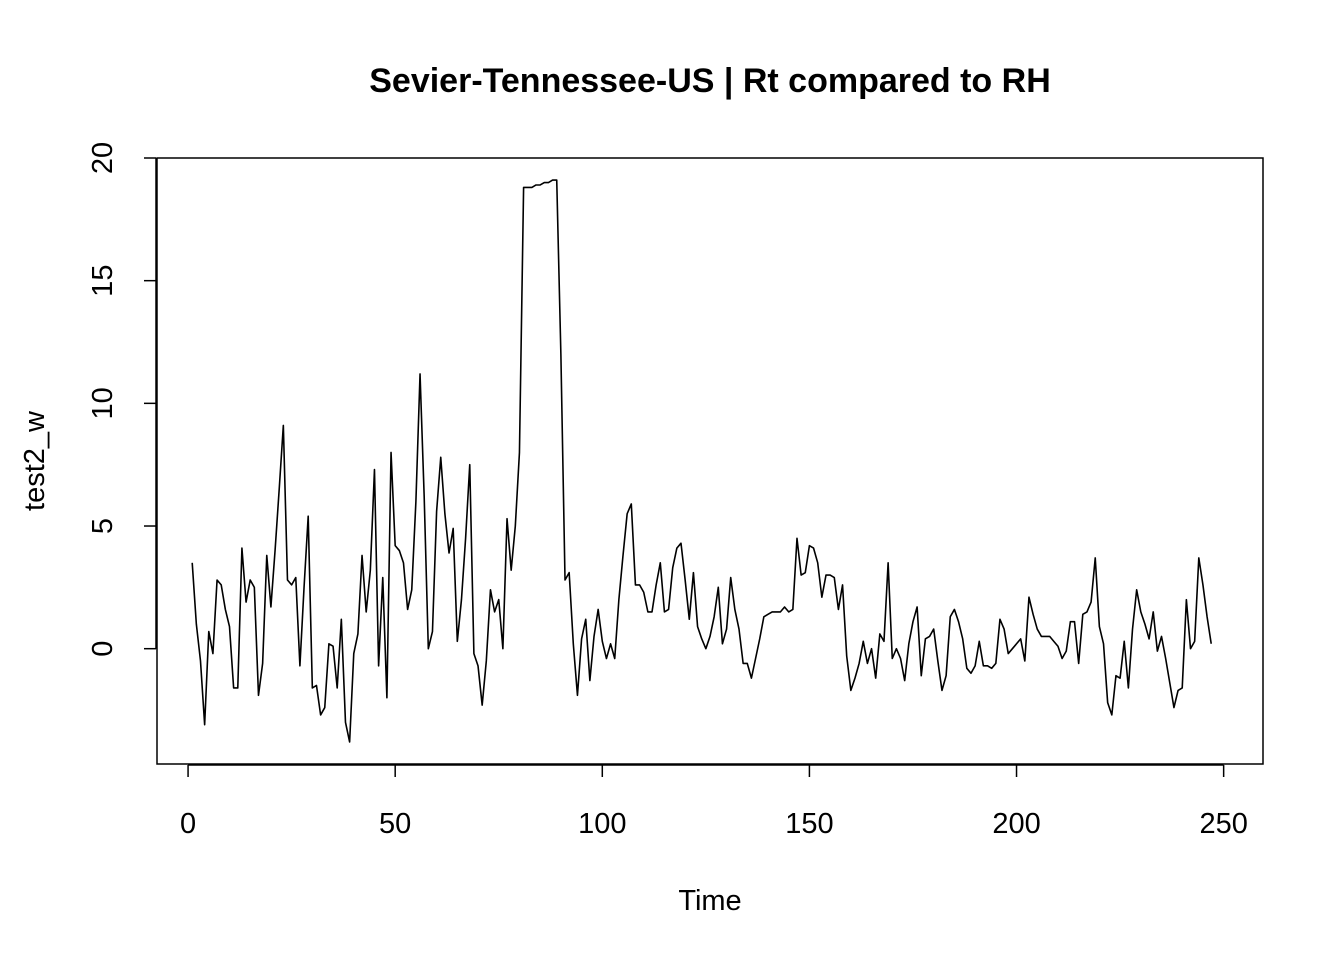 The height and width of the screenshot is (960, 1344). I want to click on y-tick-label: 15, so click(103, 281).